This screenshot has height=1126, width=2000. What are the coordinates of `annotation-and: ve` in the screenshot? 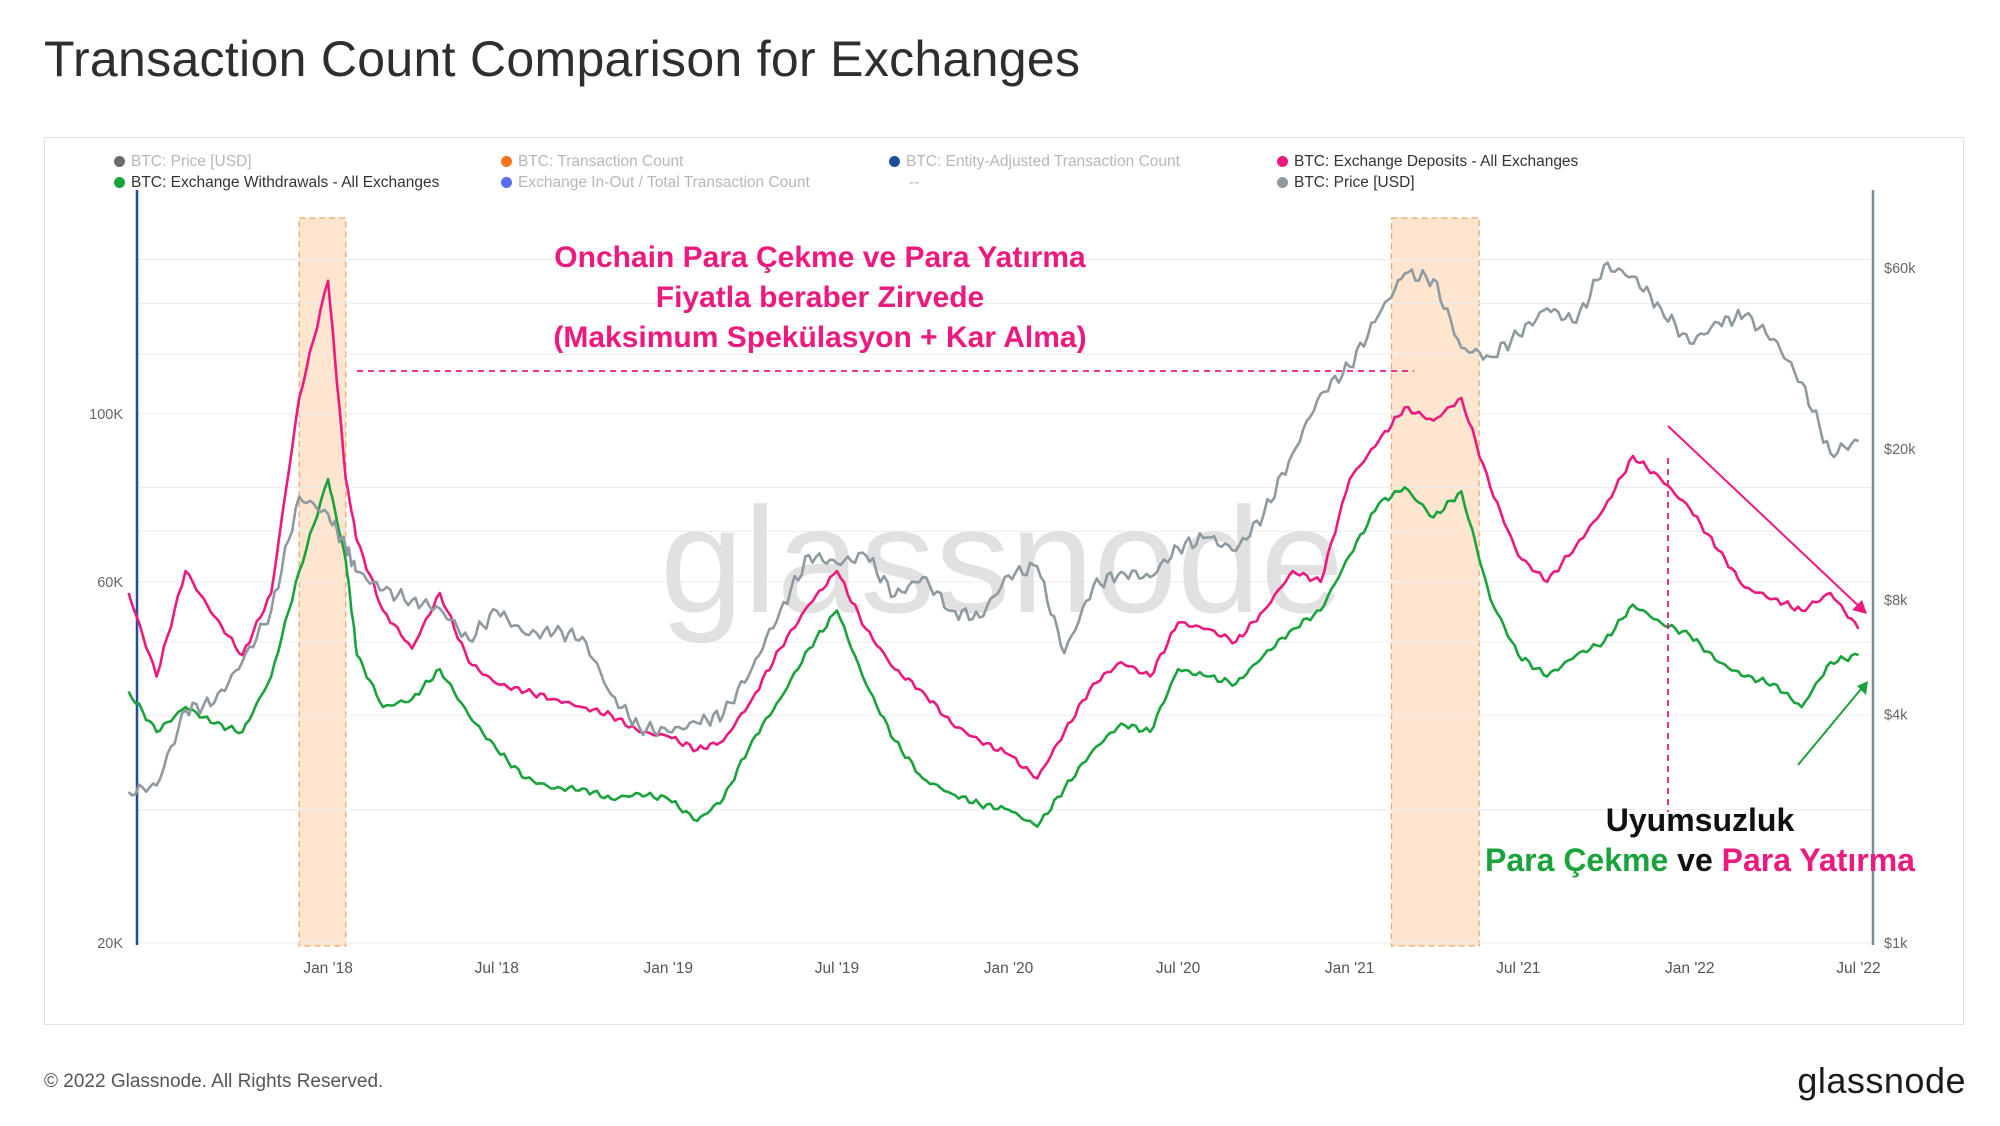 It's located at (1695, 860).